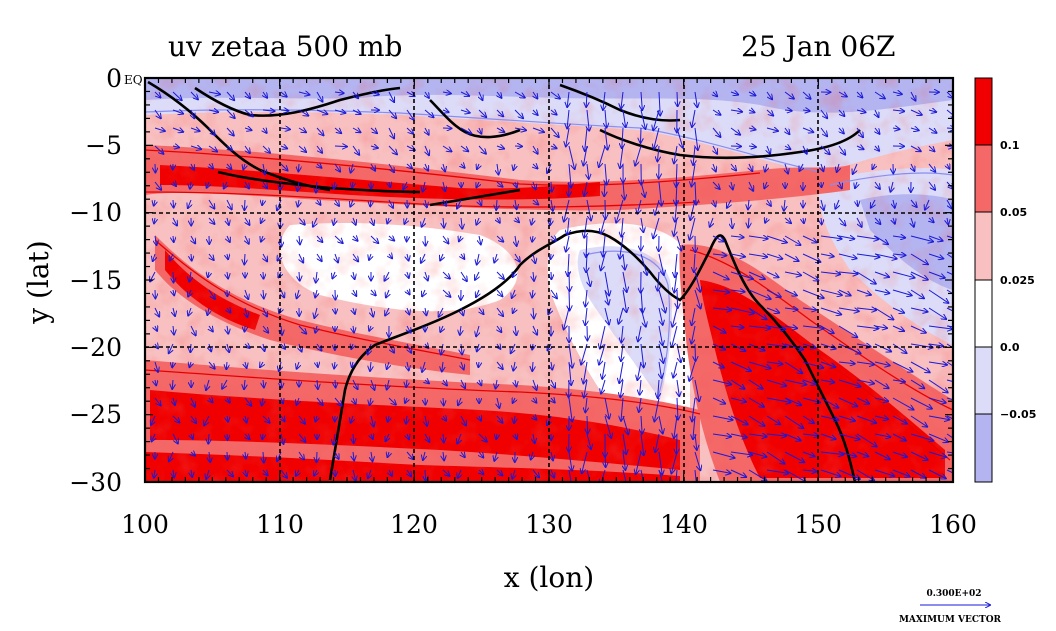  I want to click on colorbar-label: 0.1, so click(1010, 145).